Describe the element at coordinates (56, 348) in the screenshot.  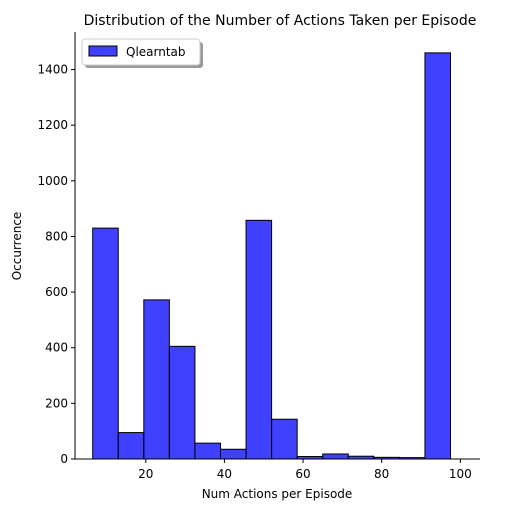
I see `y-tick-label: 400` at that location.